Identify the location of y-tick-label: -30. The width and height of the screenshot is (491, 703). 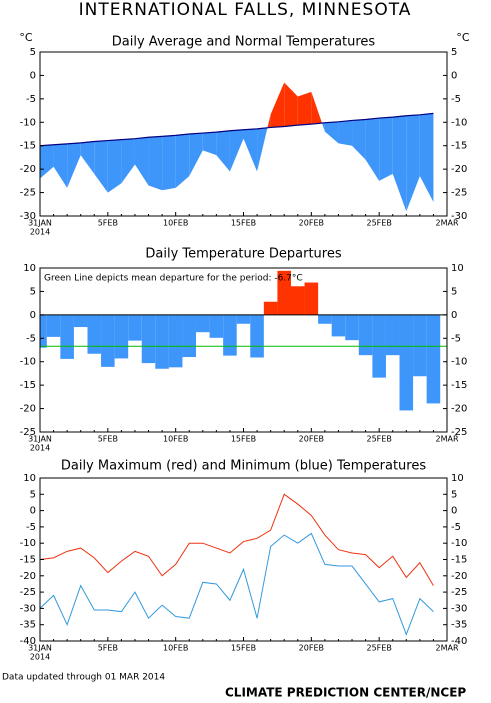
(459, 216).